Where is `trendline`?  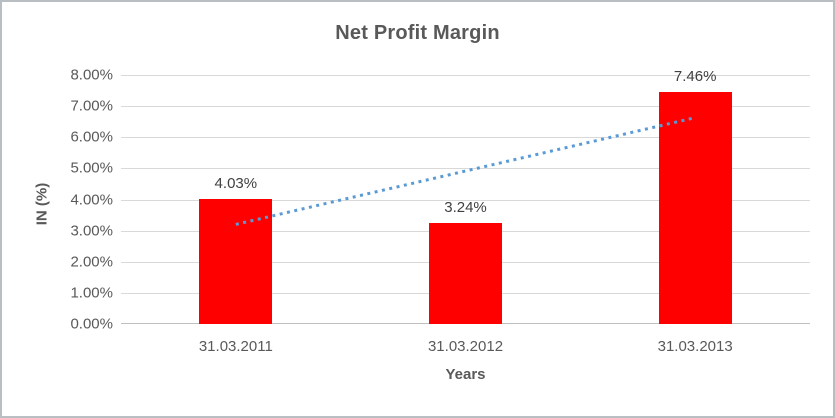
trendline is located at coordinates (465, 171).